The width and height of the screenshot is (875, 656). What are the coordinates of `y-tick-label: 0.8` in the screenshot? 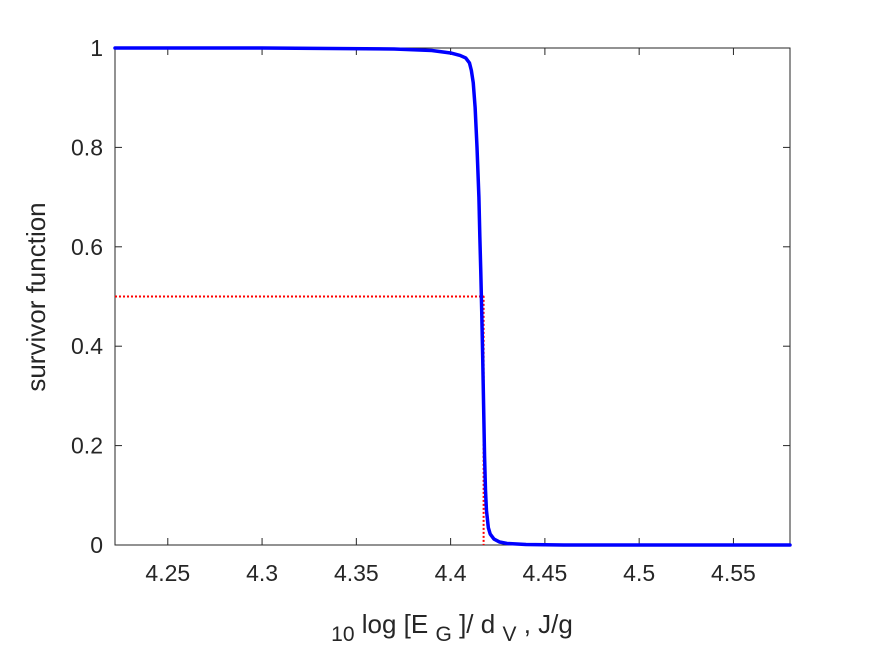 It's located at (87, 147).